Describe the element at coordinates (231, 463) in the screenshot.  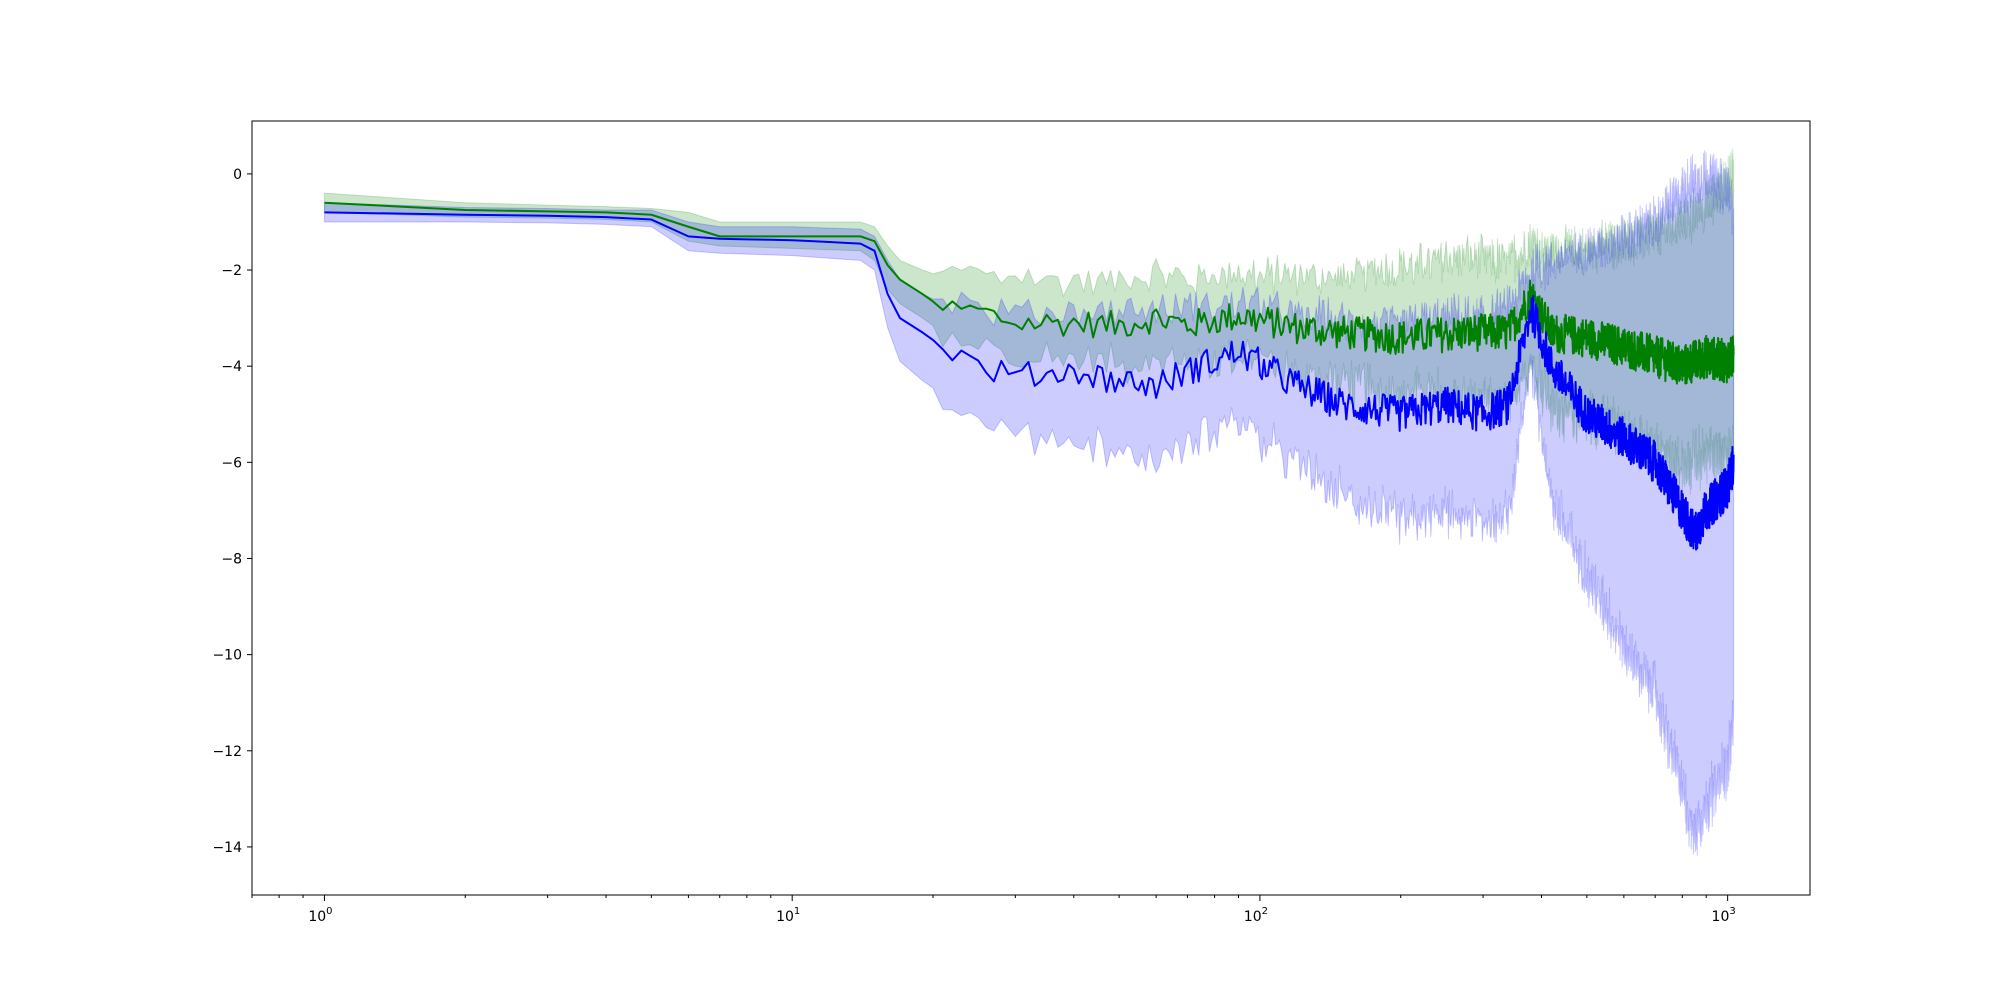
I see `y-tick-label: −6` at that location.